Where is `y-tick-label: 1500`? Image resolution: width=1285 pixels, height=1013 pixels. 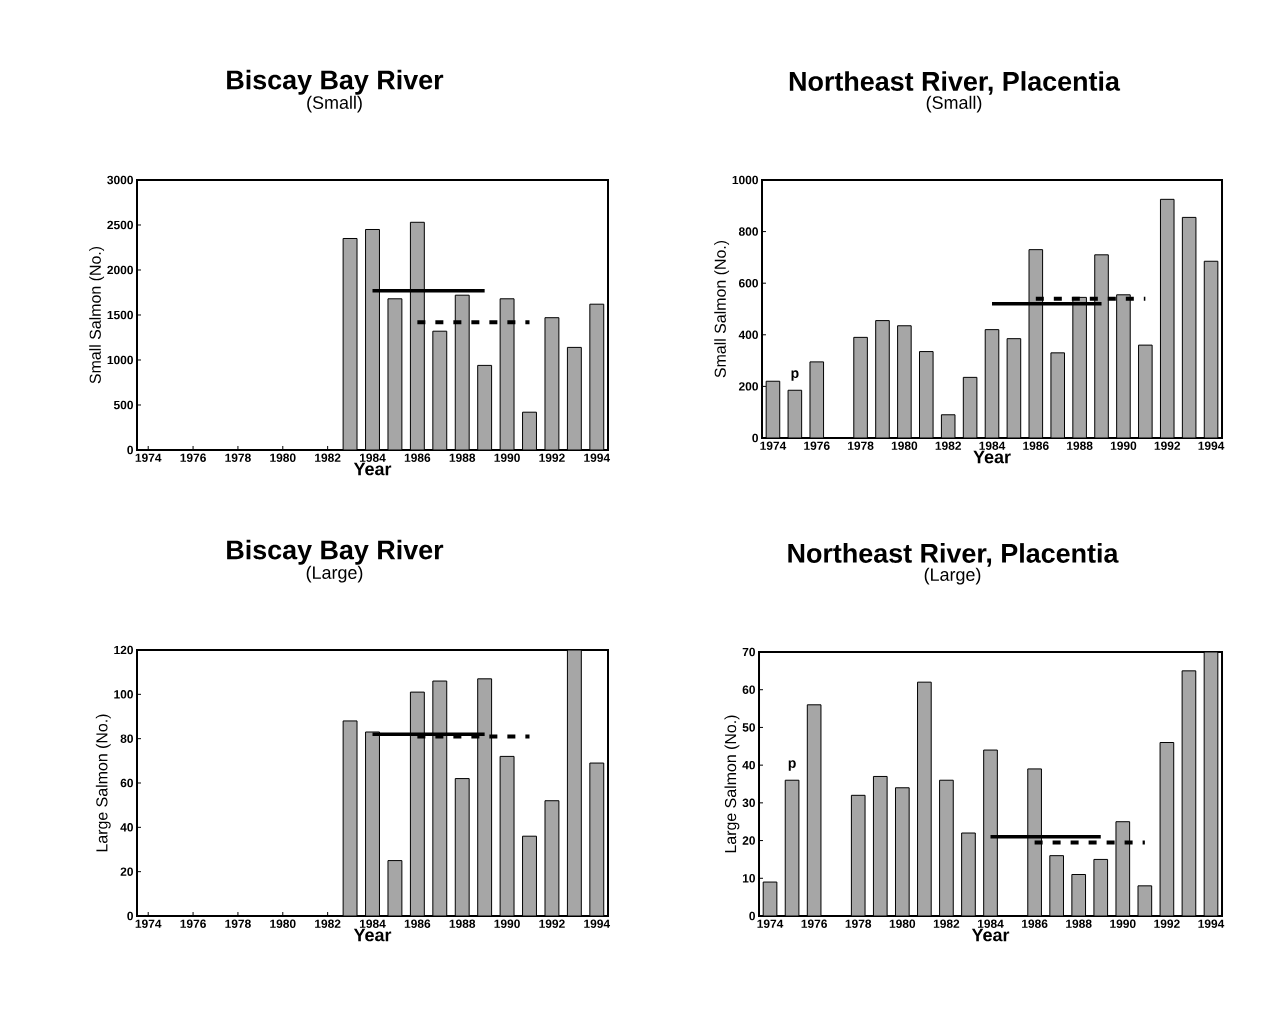 y-tick-label: 1500 is located at coordinates (120, 315).